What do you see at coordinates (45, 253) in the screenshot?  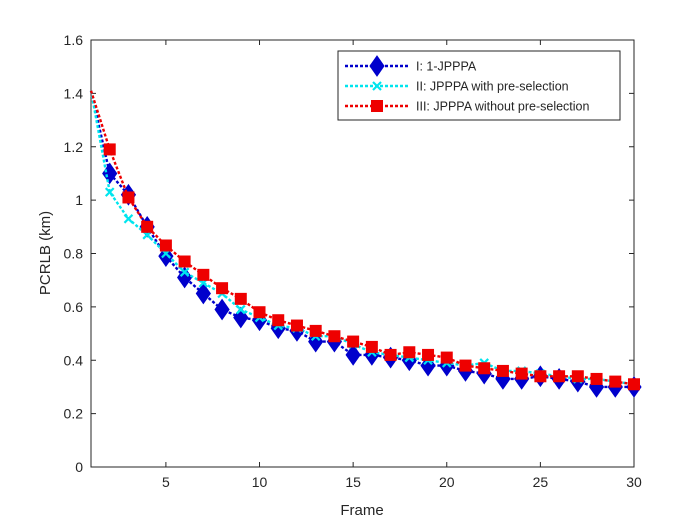 I see `y-axis-label: PCRLB (km)` at bounding box center [45, 253].